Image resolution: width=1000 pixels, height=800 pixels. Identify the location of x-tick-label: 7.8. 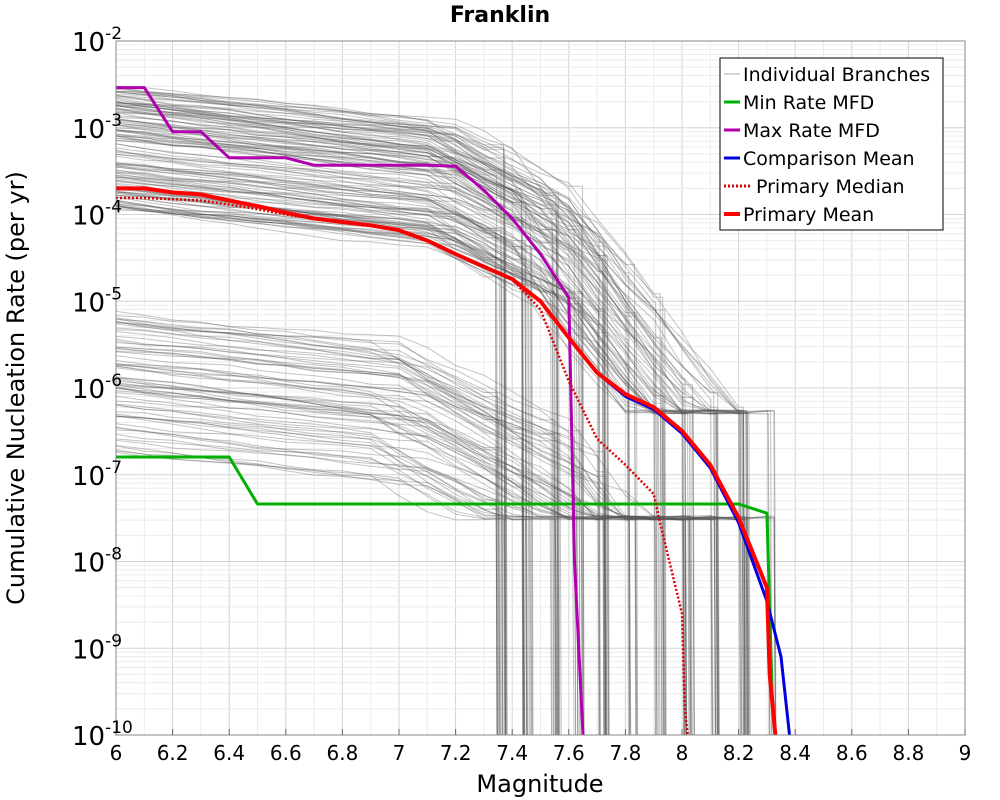
(625, 753).